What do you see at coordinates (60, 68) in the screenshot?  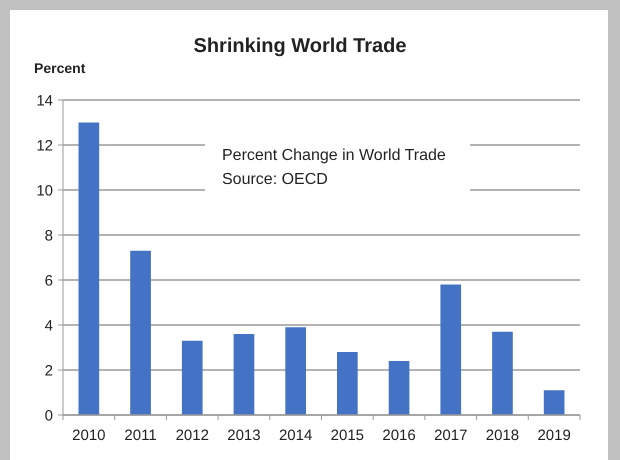 I see `y-axis-title: Percent` at bounding box center [60, 68].